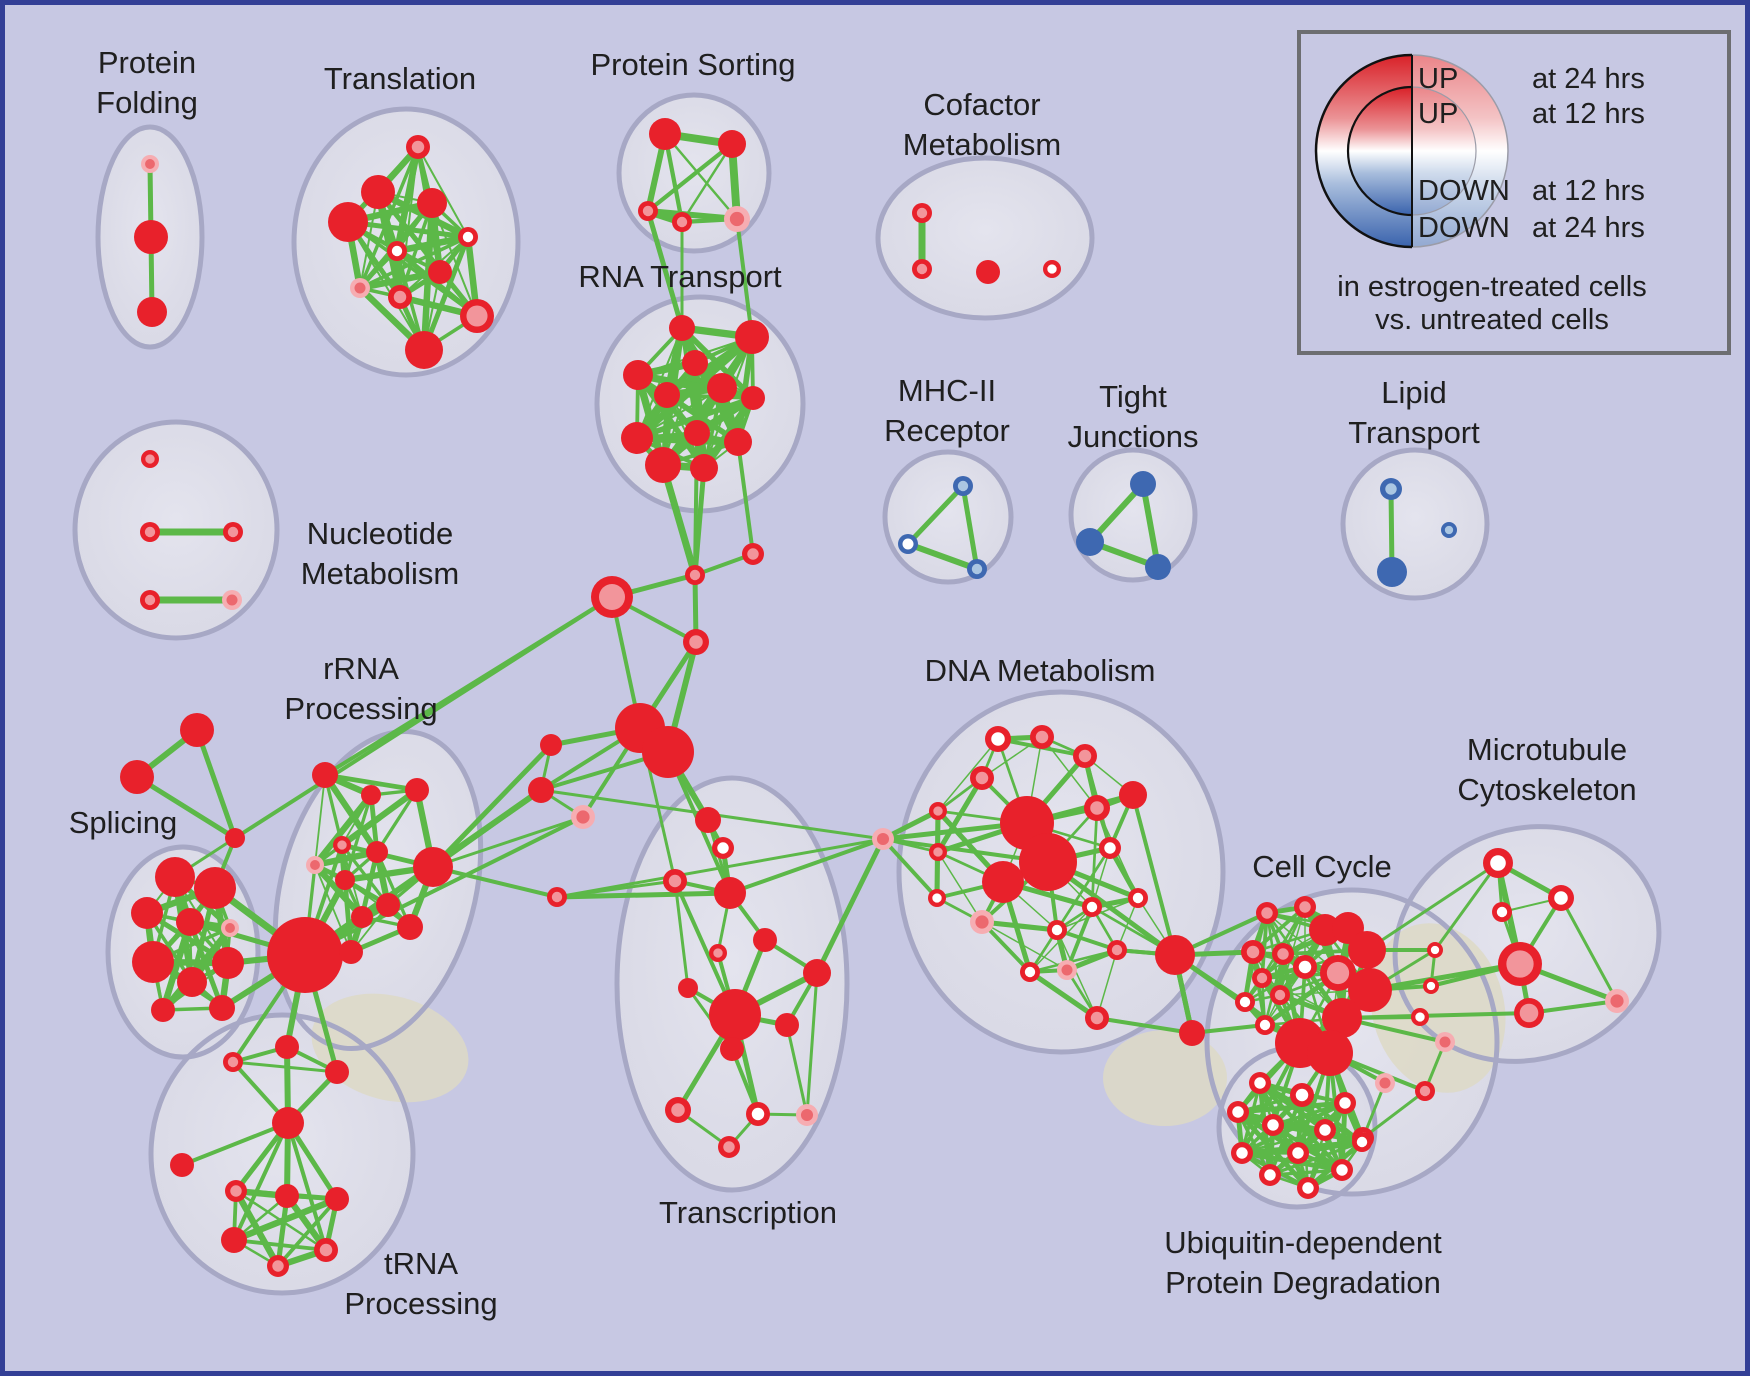 This screenshot has height=1376, width=1750. What do you see at coordinates (1052, 269) in the screenshot?
I see `node-cofactor` at bounding box center [1052, 269].